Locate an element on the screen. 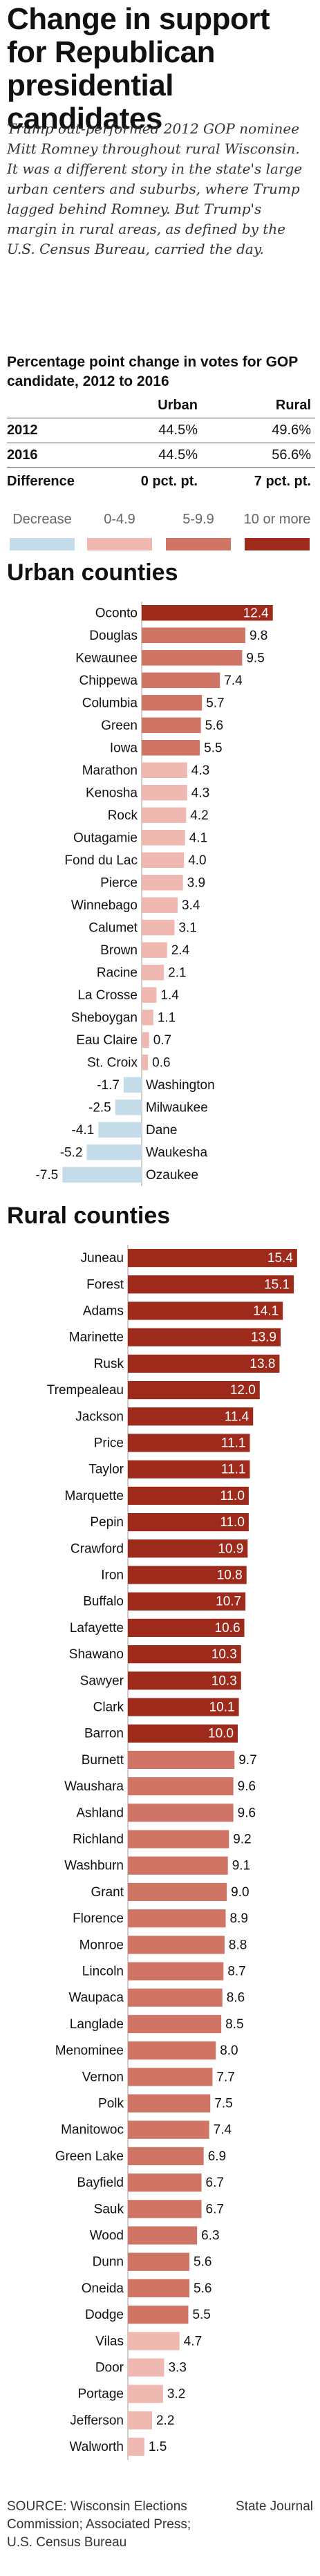 The image size is (320, 2576). county-label: Pierce is located at coordinates (119, 882).